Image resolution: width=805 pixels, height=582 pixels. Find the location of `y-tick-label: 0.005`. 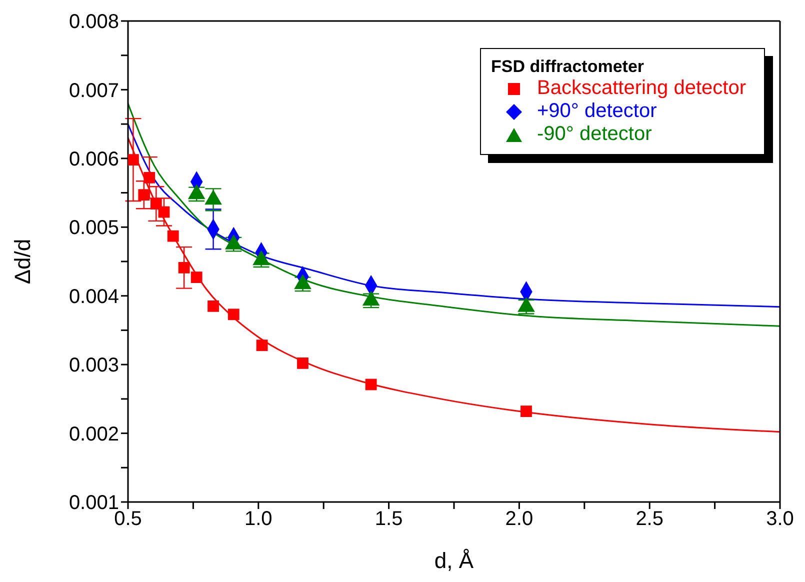

y-tick-label: 0.005 is located at coordinates (93, 228).